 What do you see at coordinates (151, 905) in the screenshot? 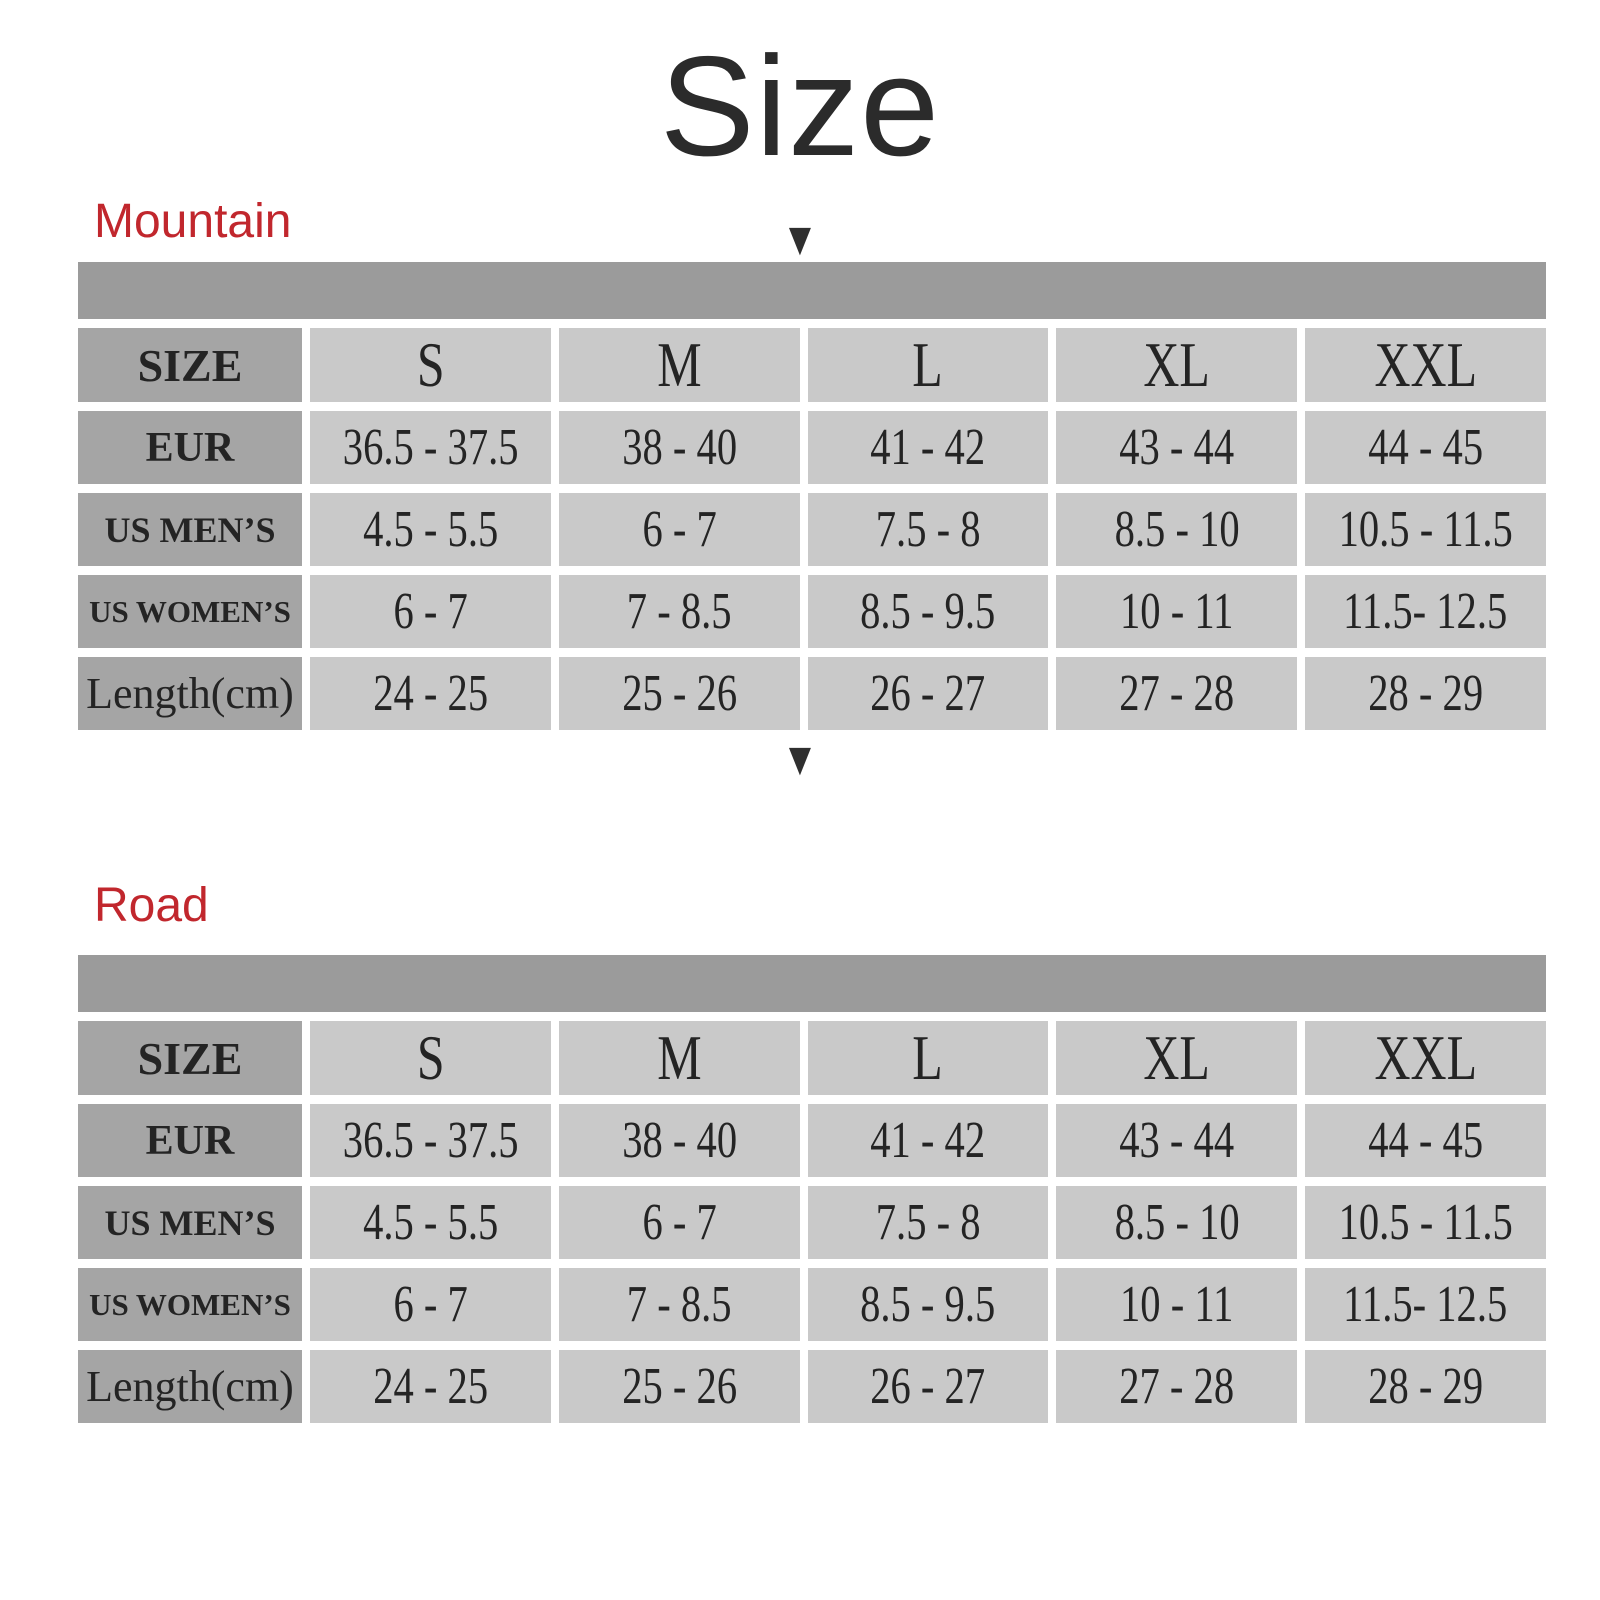
I see `section-label-road: Road` at bounding box center [151, 905].